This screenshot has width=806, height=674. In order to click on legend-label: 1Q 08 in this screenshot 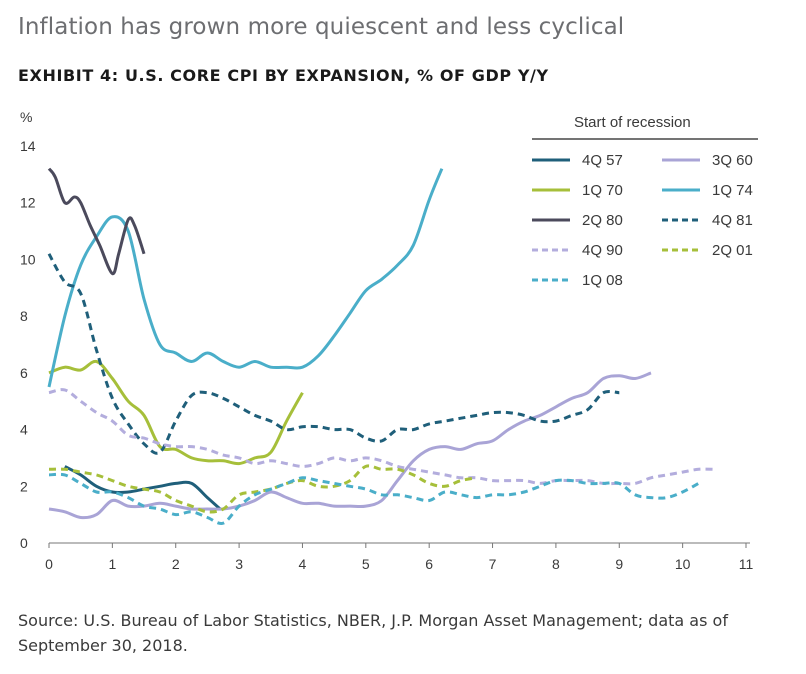, I will do `click(602, 280)`.